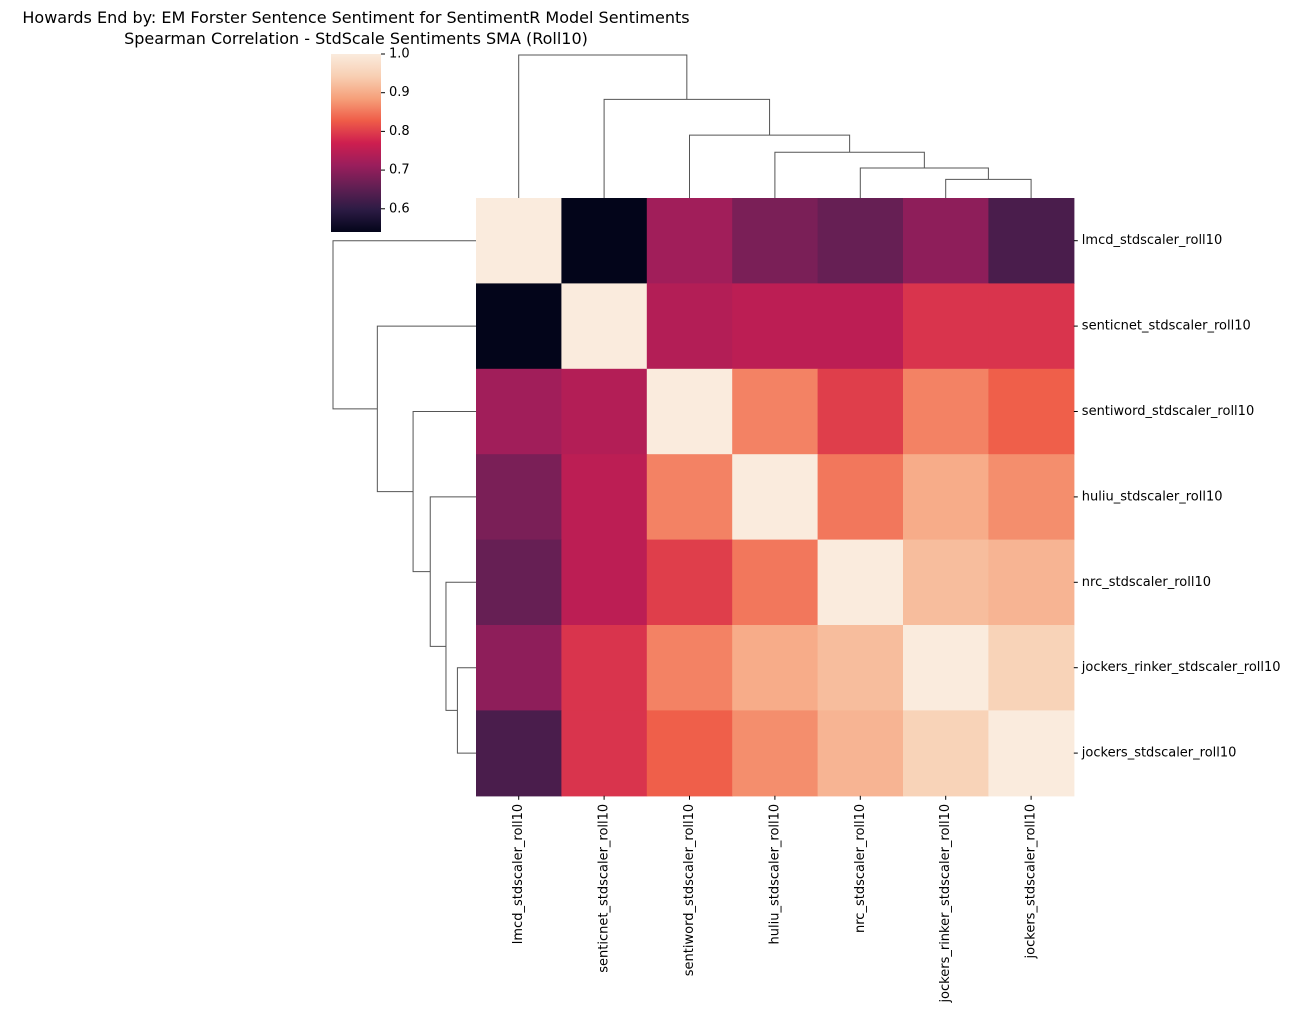  I want to click on column-label: jockers_rinker_stdscaler_roll10, so click(945, 904).